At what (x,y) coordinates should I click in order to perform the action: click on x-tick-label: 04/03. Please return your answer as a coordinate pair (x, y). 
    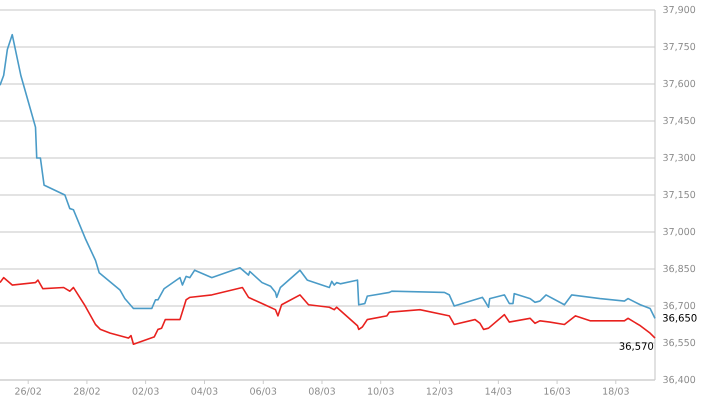
    Looking at the image, I should click on (204, 392).